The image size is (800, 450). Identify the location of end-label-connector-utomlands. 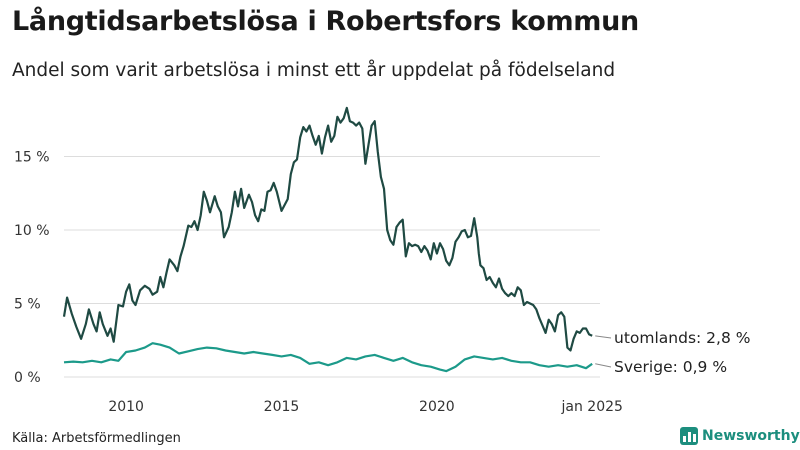
(603, 337).